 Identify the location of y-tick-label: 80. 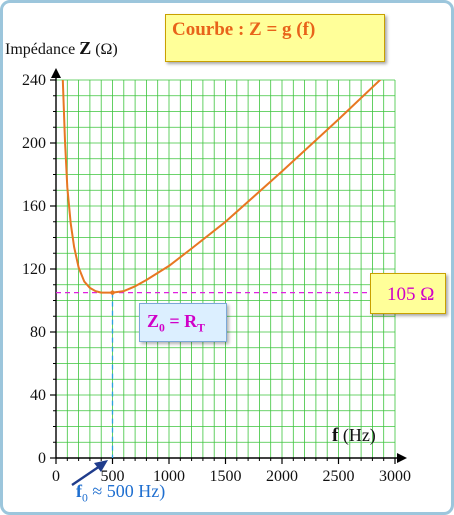
(38, 332).